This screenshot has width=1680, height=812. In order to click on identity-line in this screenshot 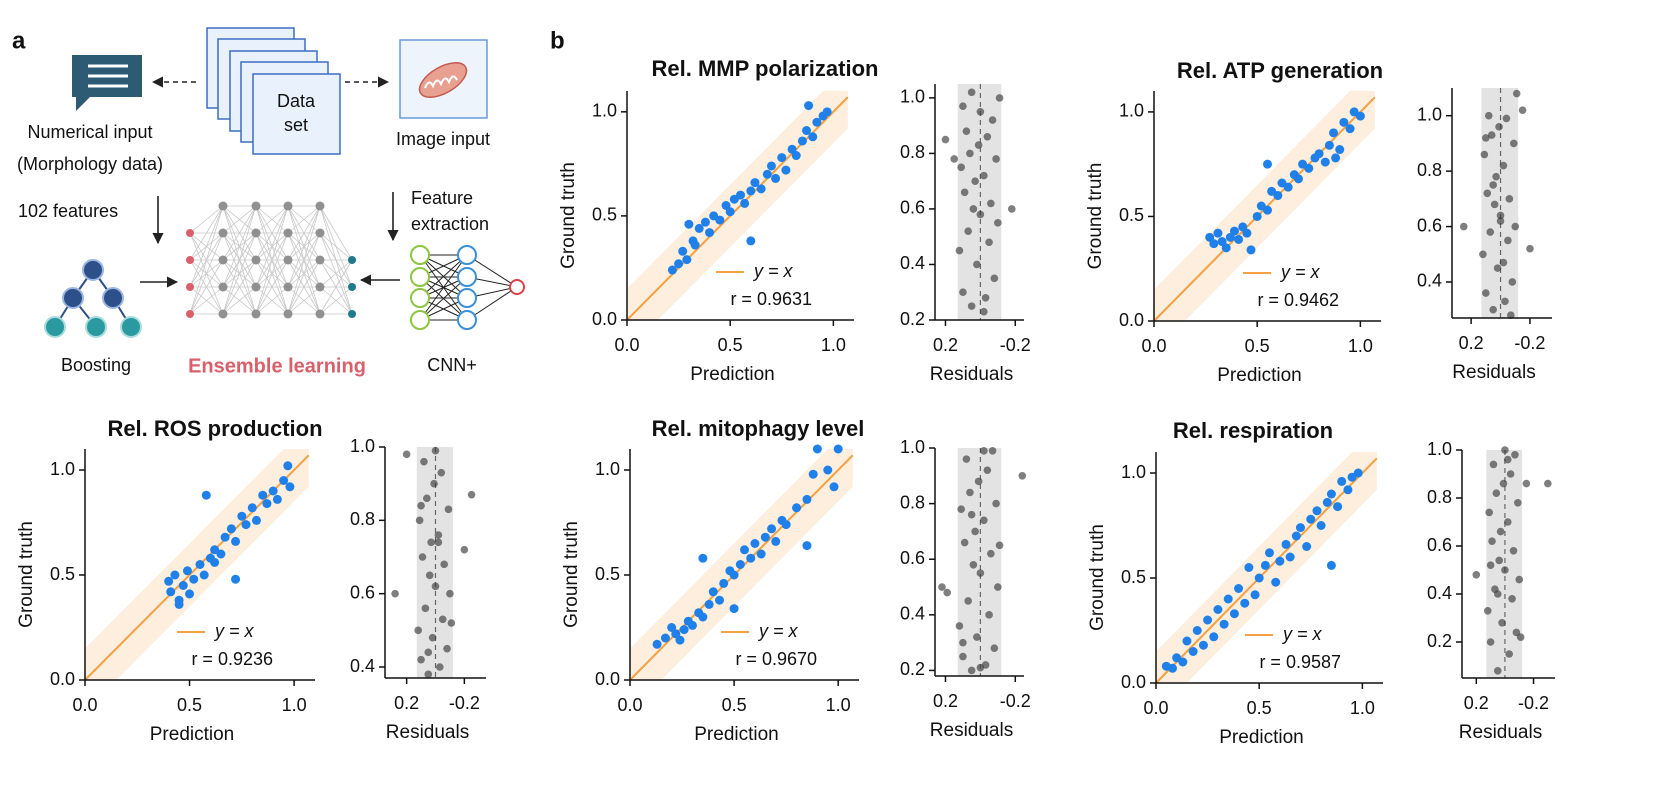, I will do `click(1266, 570)`.